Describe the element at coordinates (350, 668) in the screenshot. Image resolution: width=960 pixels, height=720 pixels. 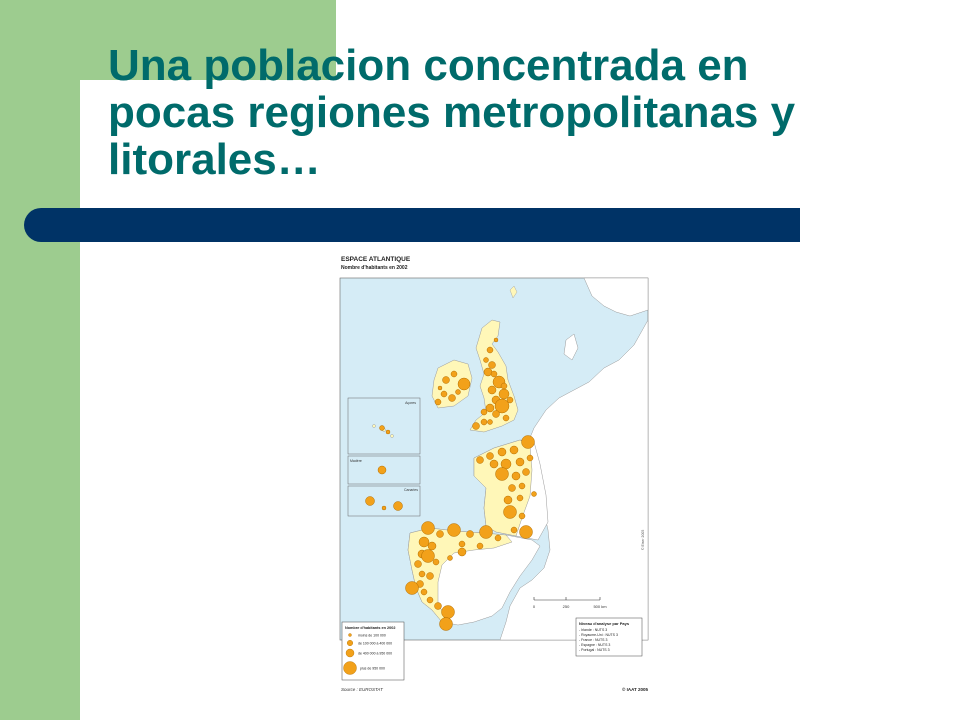
I see `legend-symbol-xlarge` at that location.